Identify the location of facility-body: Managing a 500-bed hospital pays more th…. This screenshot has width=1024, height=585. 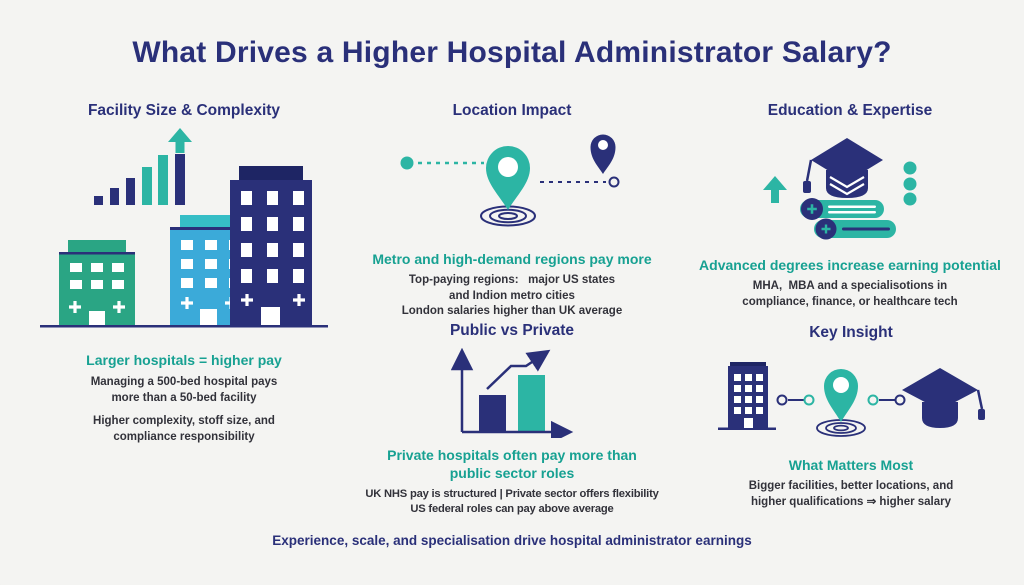
(184, 410).